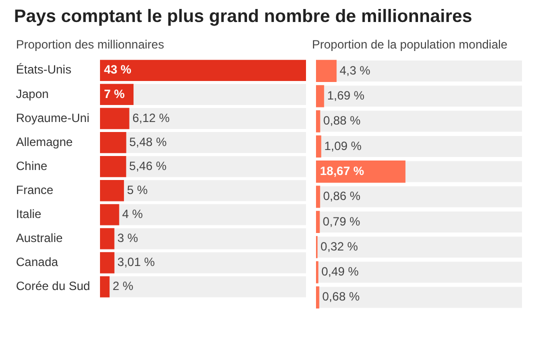  Describe the element at coordinates (243, 16) in the screenshot. I see `chart-title: Pays comptant le plus grand nombre de millionnaires` at that location.